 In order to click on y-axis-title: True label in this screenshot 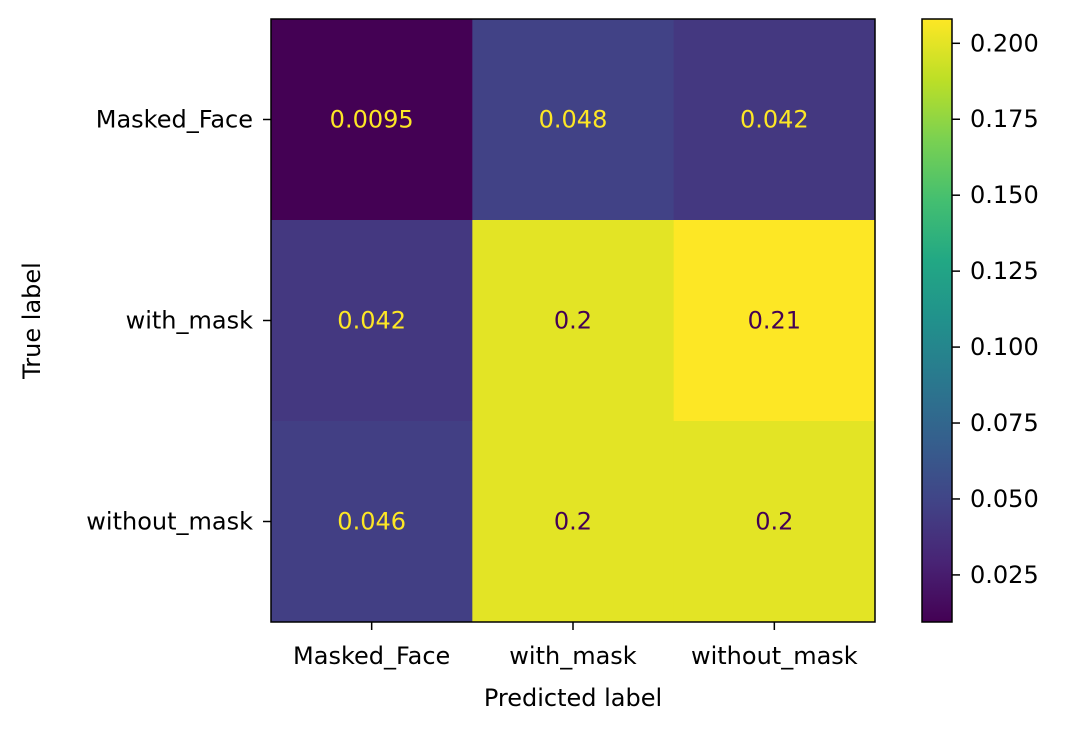, I will do `click(32, 321)`.